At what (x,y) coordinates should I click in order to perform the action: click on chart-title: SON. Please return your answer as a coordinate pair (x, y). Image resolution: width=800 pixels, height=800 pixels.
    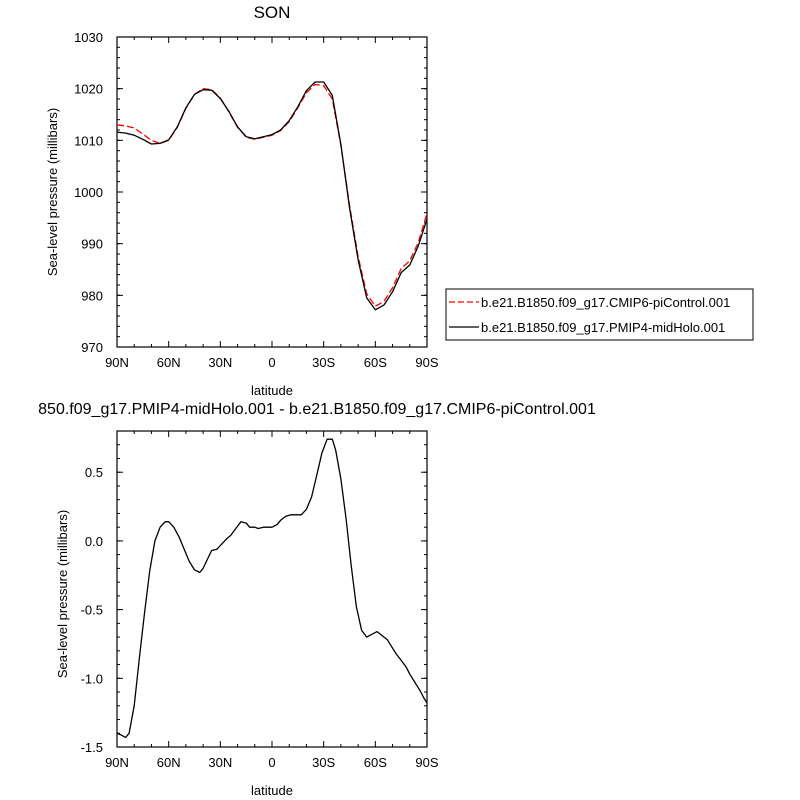
    Looking at the image, I should click on (272, 12).